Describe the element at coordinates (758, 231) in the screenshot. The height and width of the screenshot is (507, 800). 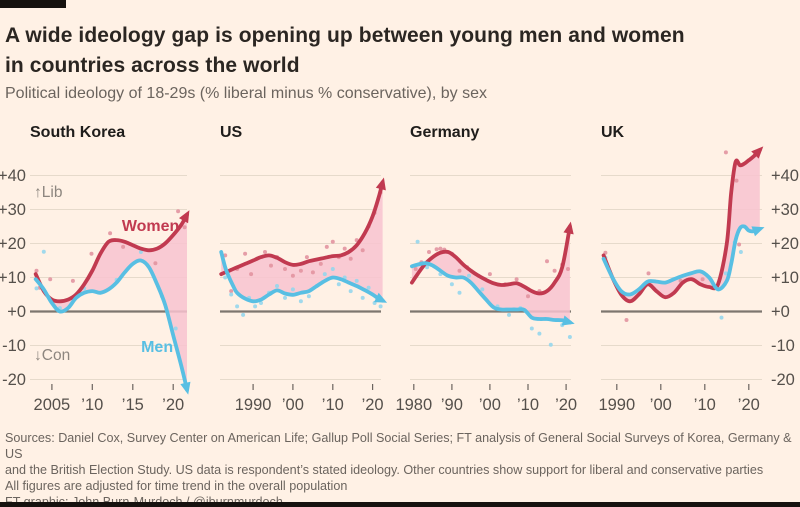
I see `uk-men-arrowhead` at that location.